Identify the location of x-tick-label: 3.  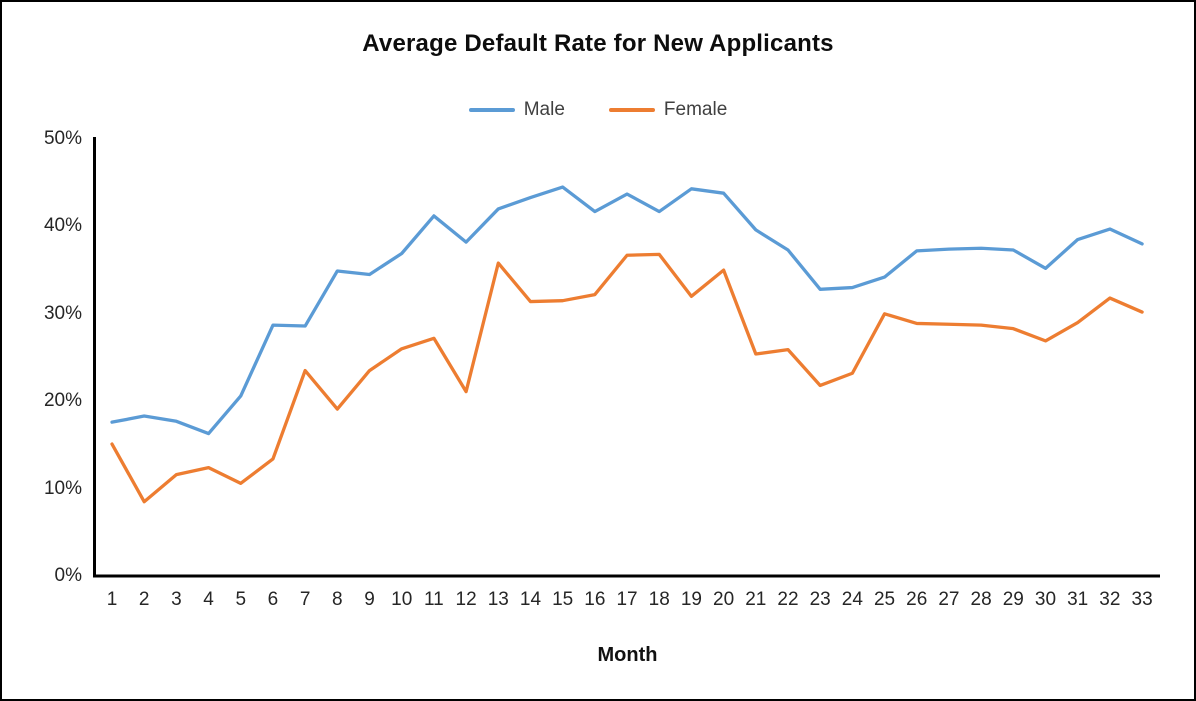
(176, 599).